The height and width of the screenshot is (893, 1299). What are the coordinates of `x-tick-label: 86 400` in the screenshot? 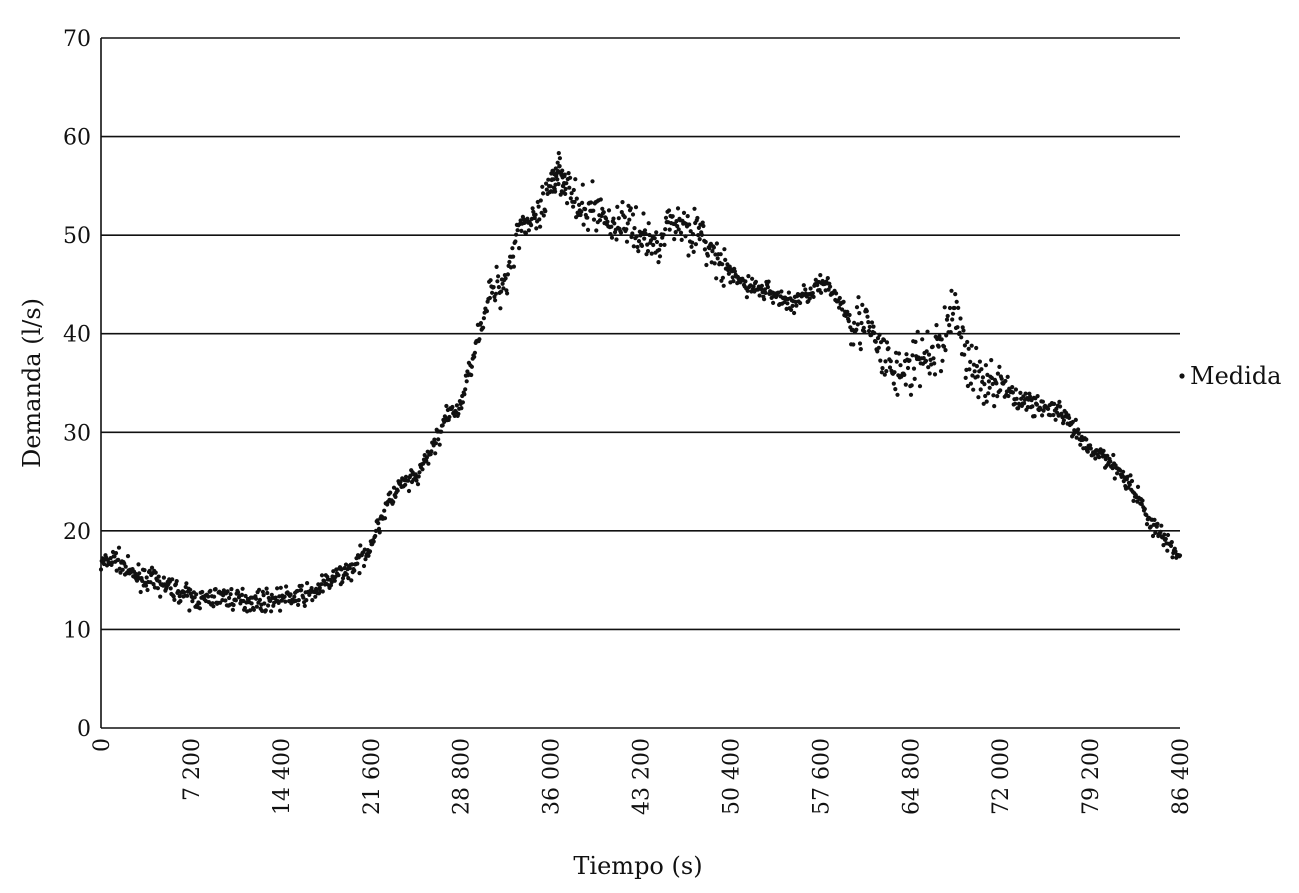 It's located at (1181, 776).